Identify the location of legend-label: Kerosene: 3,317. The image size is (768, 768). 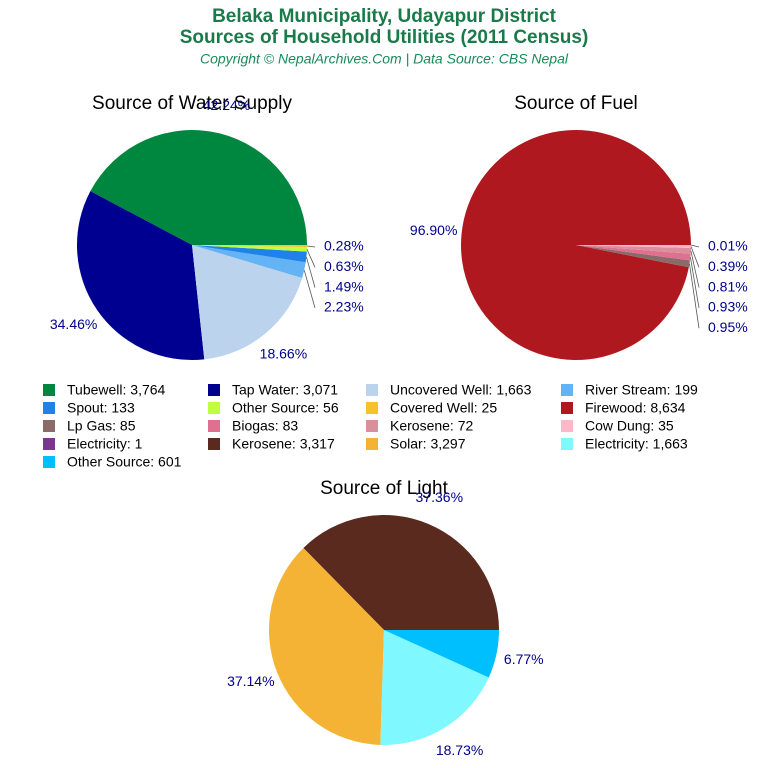
(283, 444).